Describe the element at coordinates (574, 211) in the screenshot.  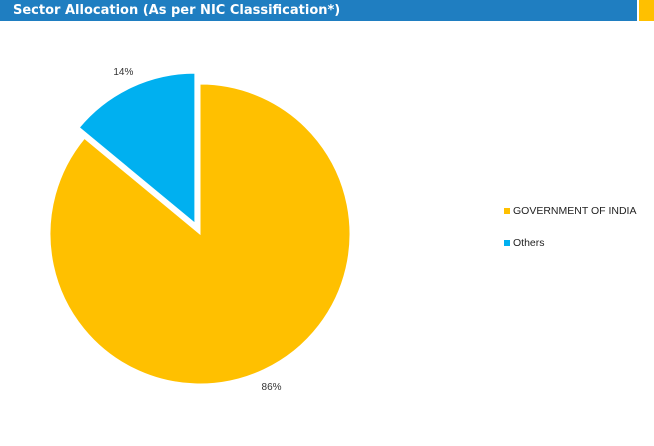
I see `legend-label: GOVERNMENT OF INDIA` at that location.